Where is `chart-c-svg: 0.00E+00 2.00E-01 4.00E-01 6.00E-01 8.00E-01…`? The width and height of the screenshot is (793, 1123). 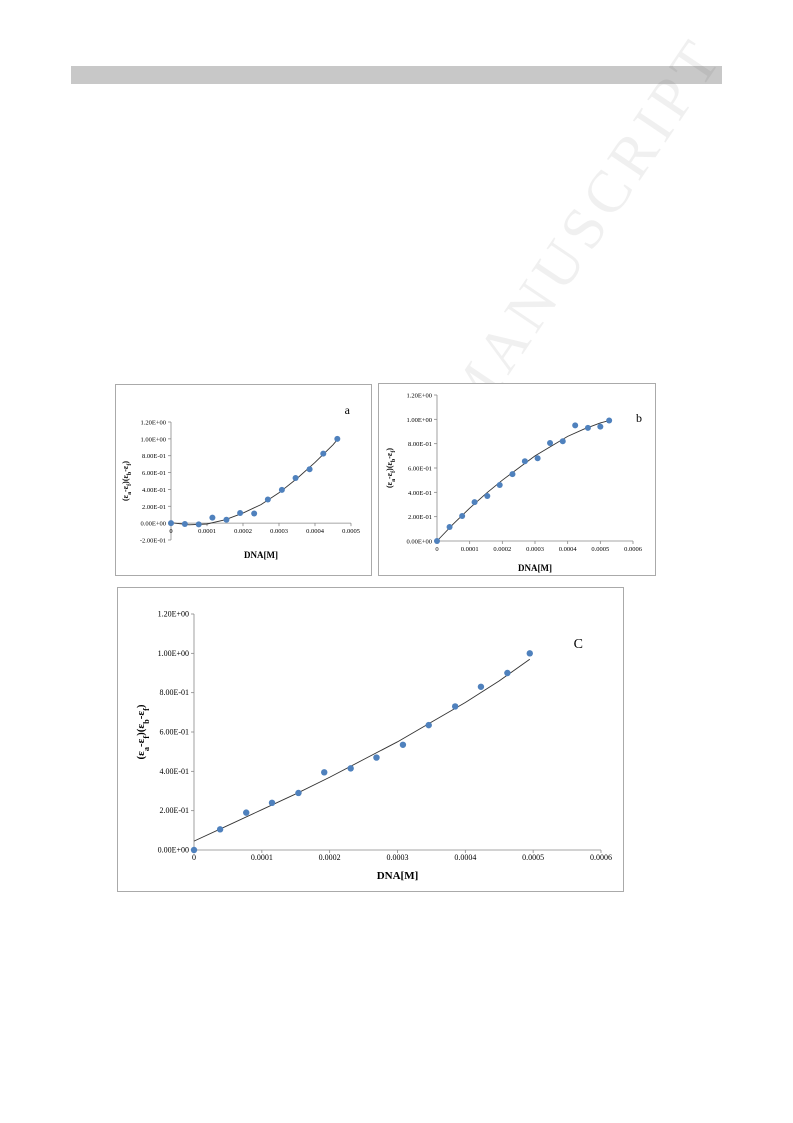
chart-c-svg: 0.00E+00 2.00E-01 4.00E-01 6.00E-01 8.00E-01… is located at coordinates (373, 746).